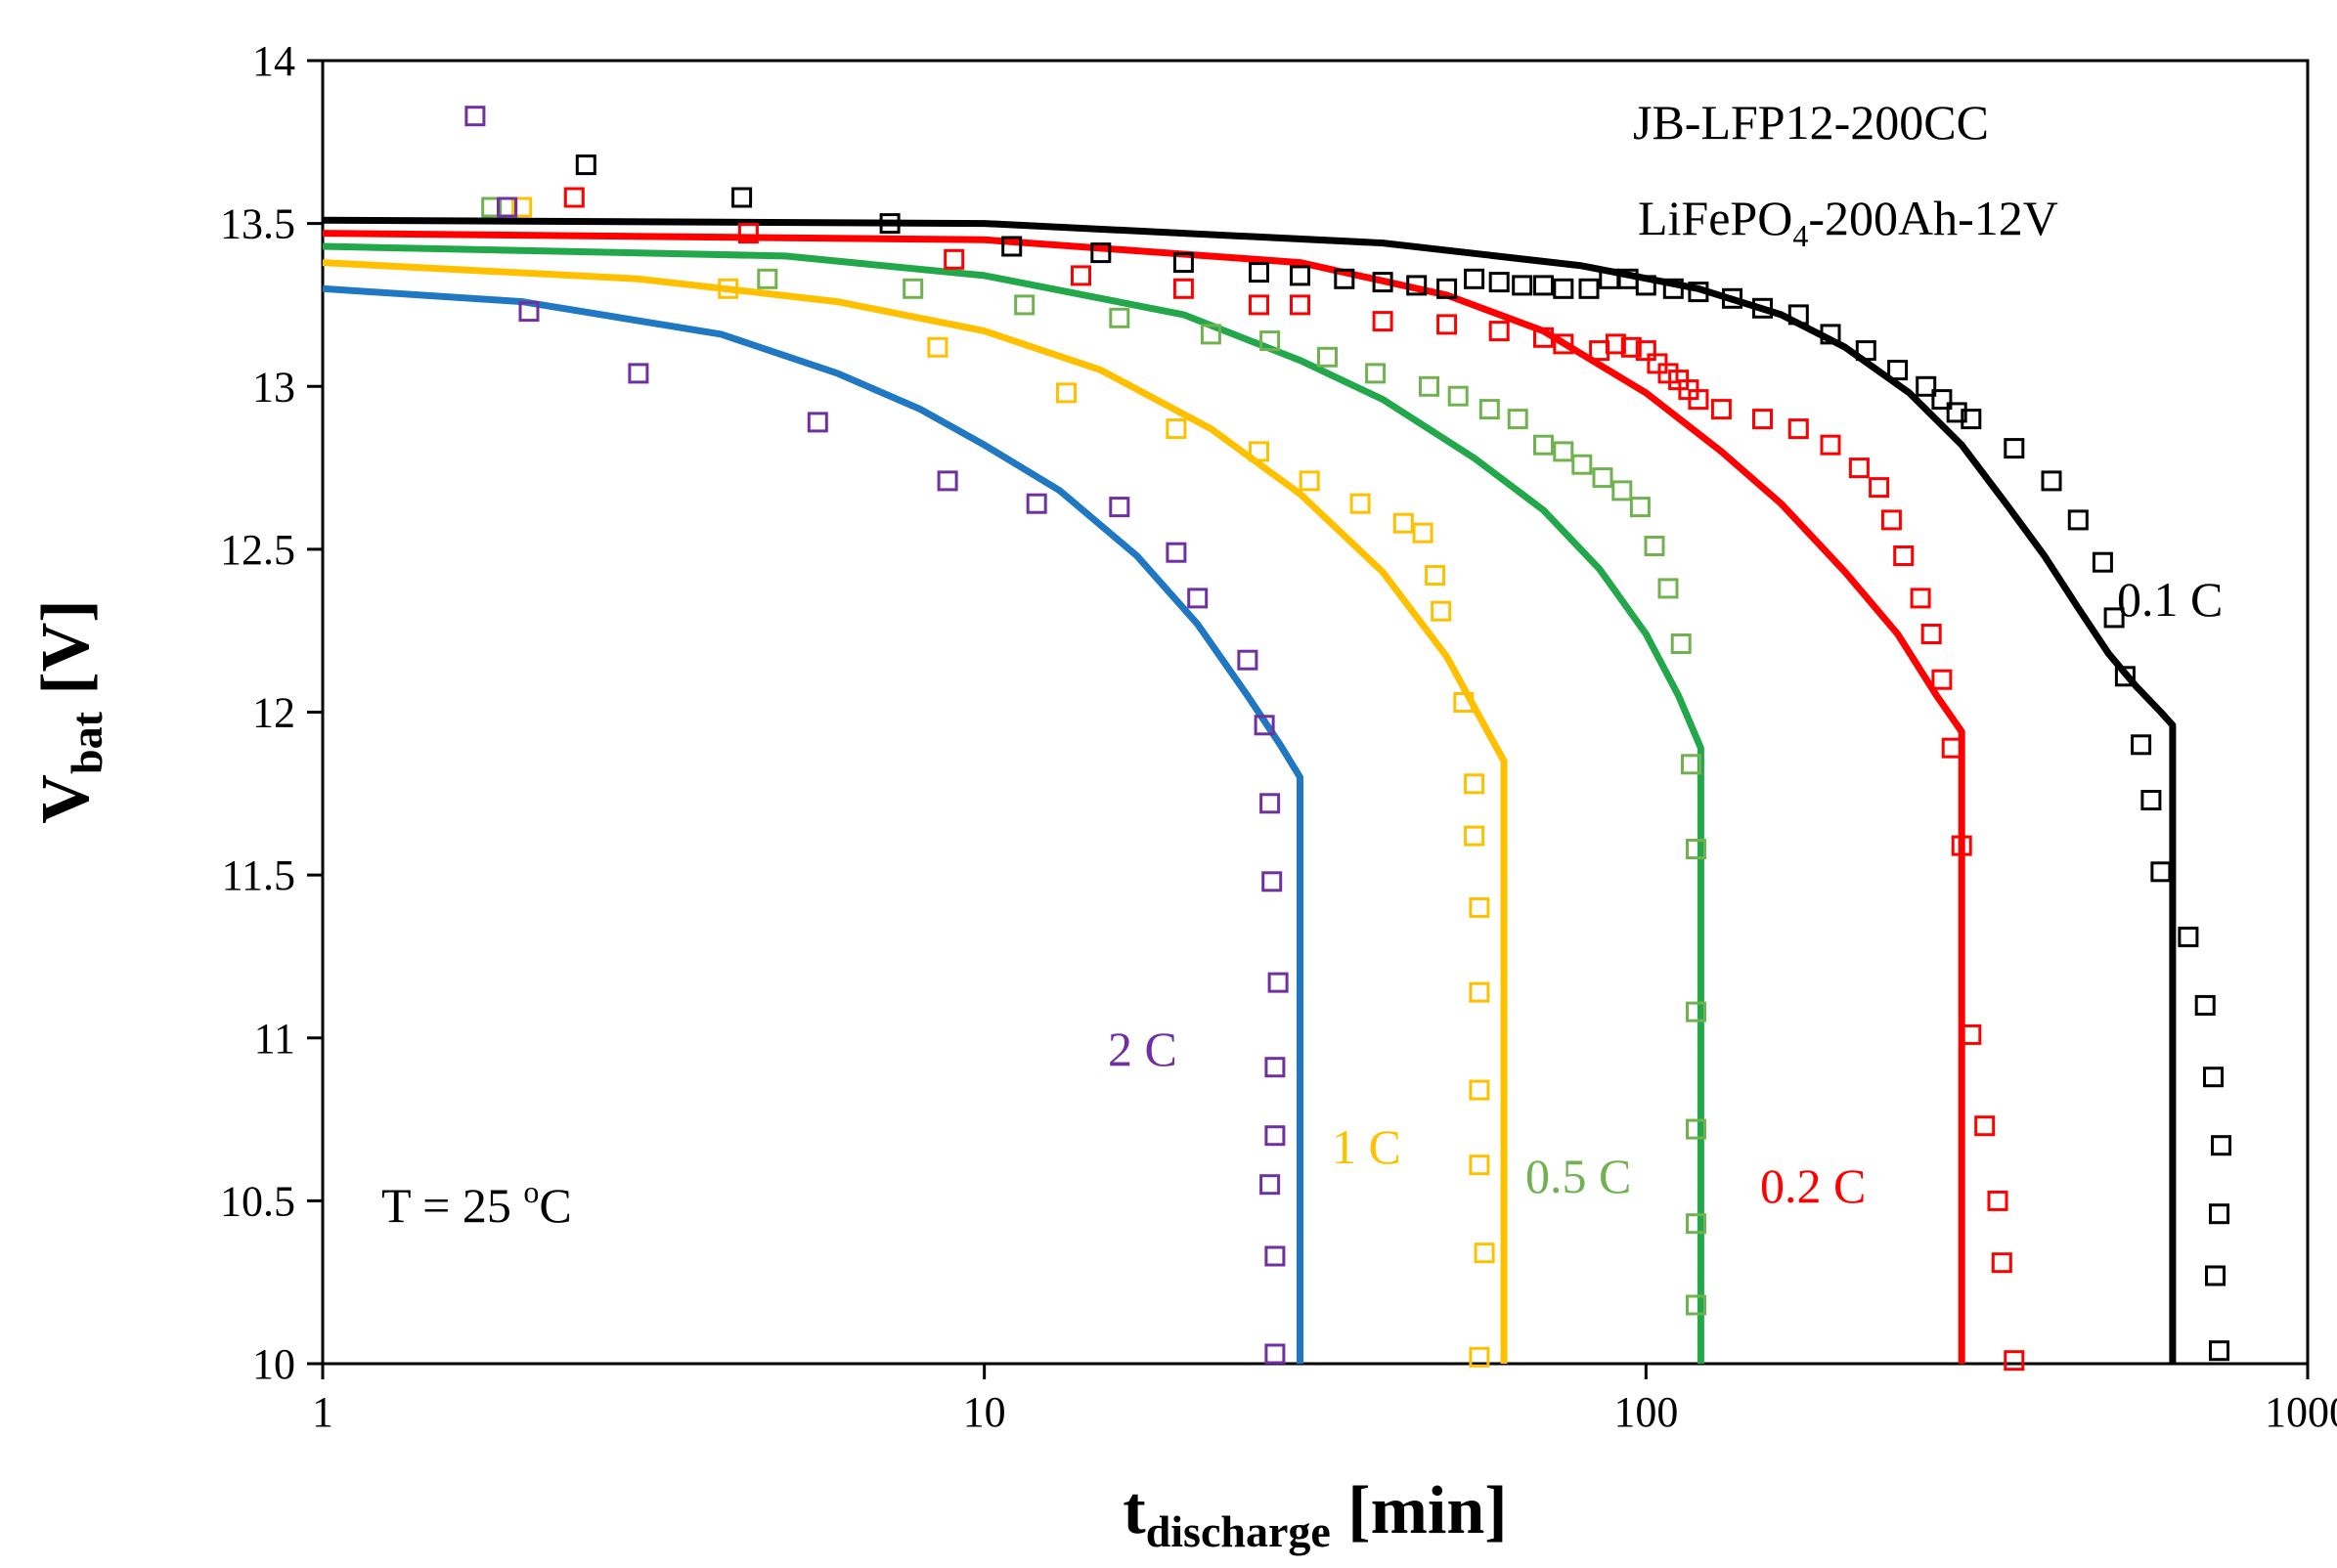  Describe the element at coordinates (1366, 1146) in the screenshot. I see `series-label: 1 C` at that location.